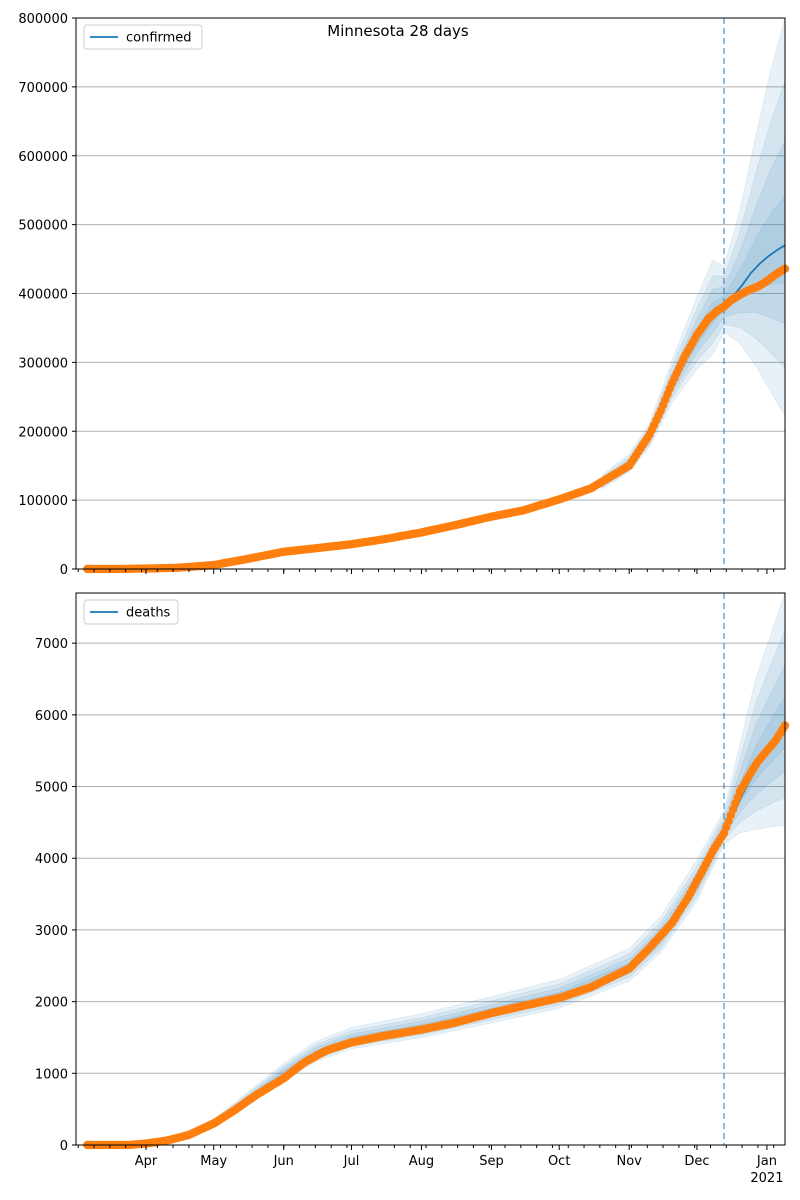 The image size is (800, 1200). What do you see at coordinates (766, 1161) in the screenshot?
I see `x-tick-label: Jan` at bounding box center [766, 1161].